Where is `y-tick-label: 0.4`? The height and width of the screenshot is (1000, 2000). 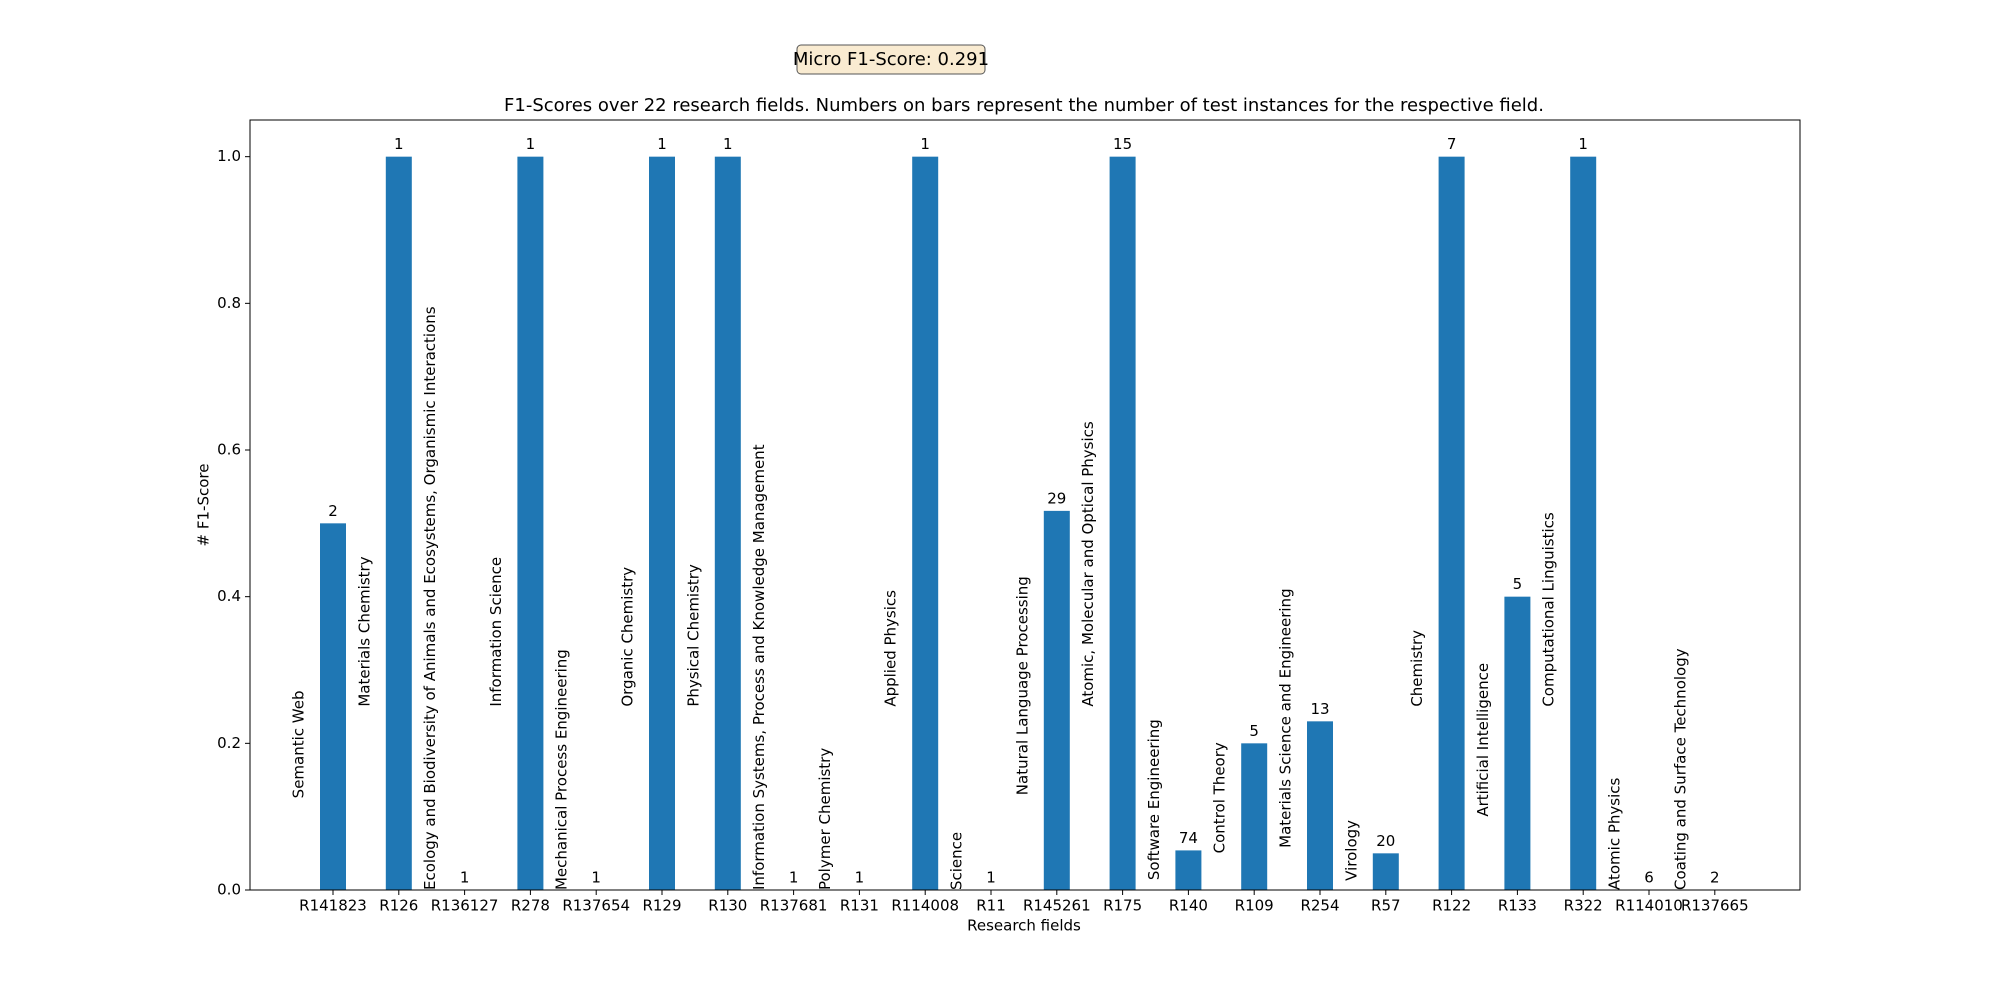
y-tick-label: 0.4 is located at coordinates (229, 596).